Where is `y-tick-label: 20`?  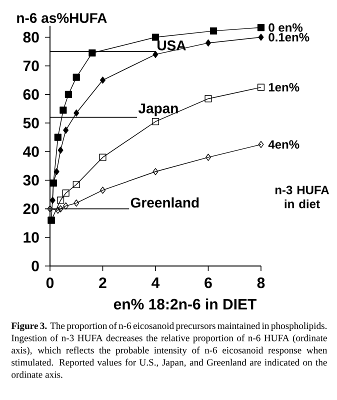
y-tick-label: 20 is located at coordinates (31, 209).